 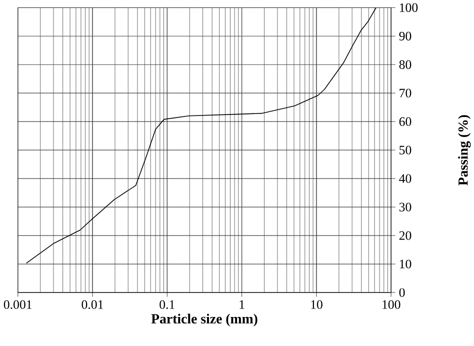 I want to click on x-tick-label: 1, so click(x=242, y=304).